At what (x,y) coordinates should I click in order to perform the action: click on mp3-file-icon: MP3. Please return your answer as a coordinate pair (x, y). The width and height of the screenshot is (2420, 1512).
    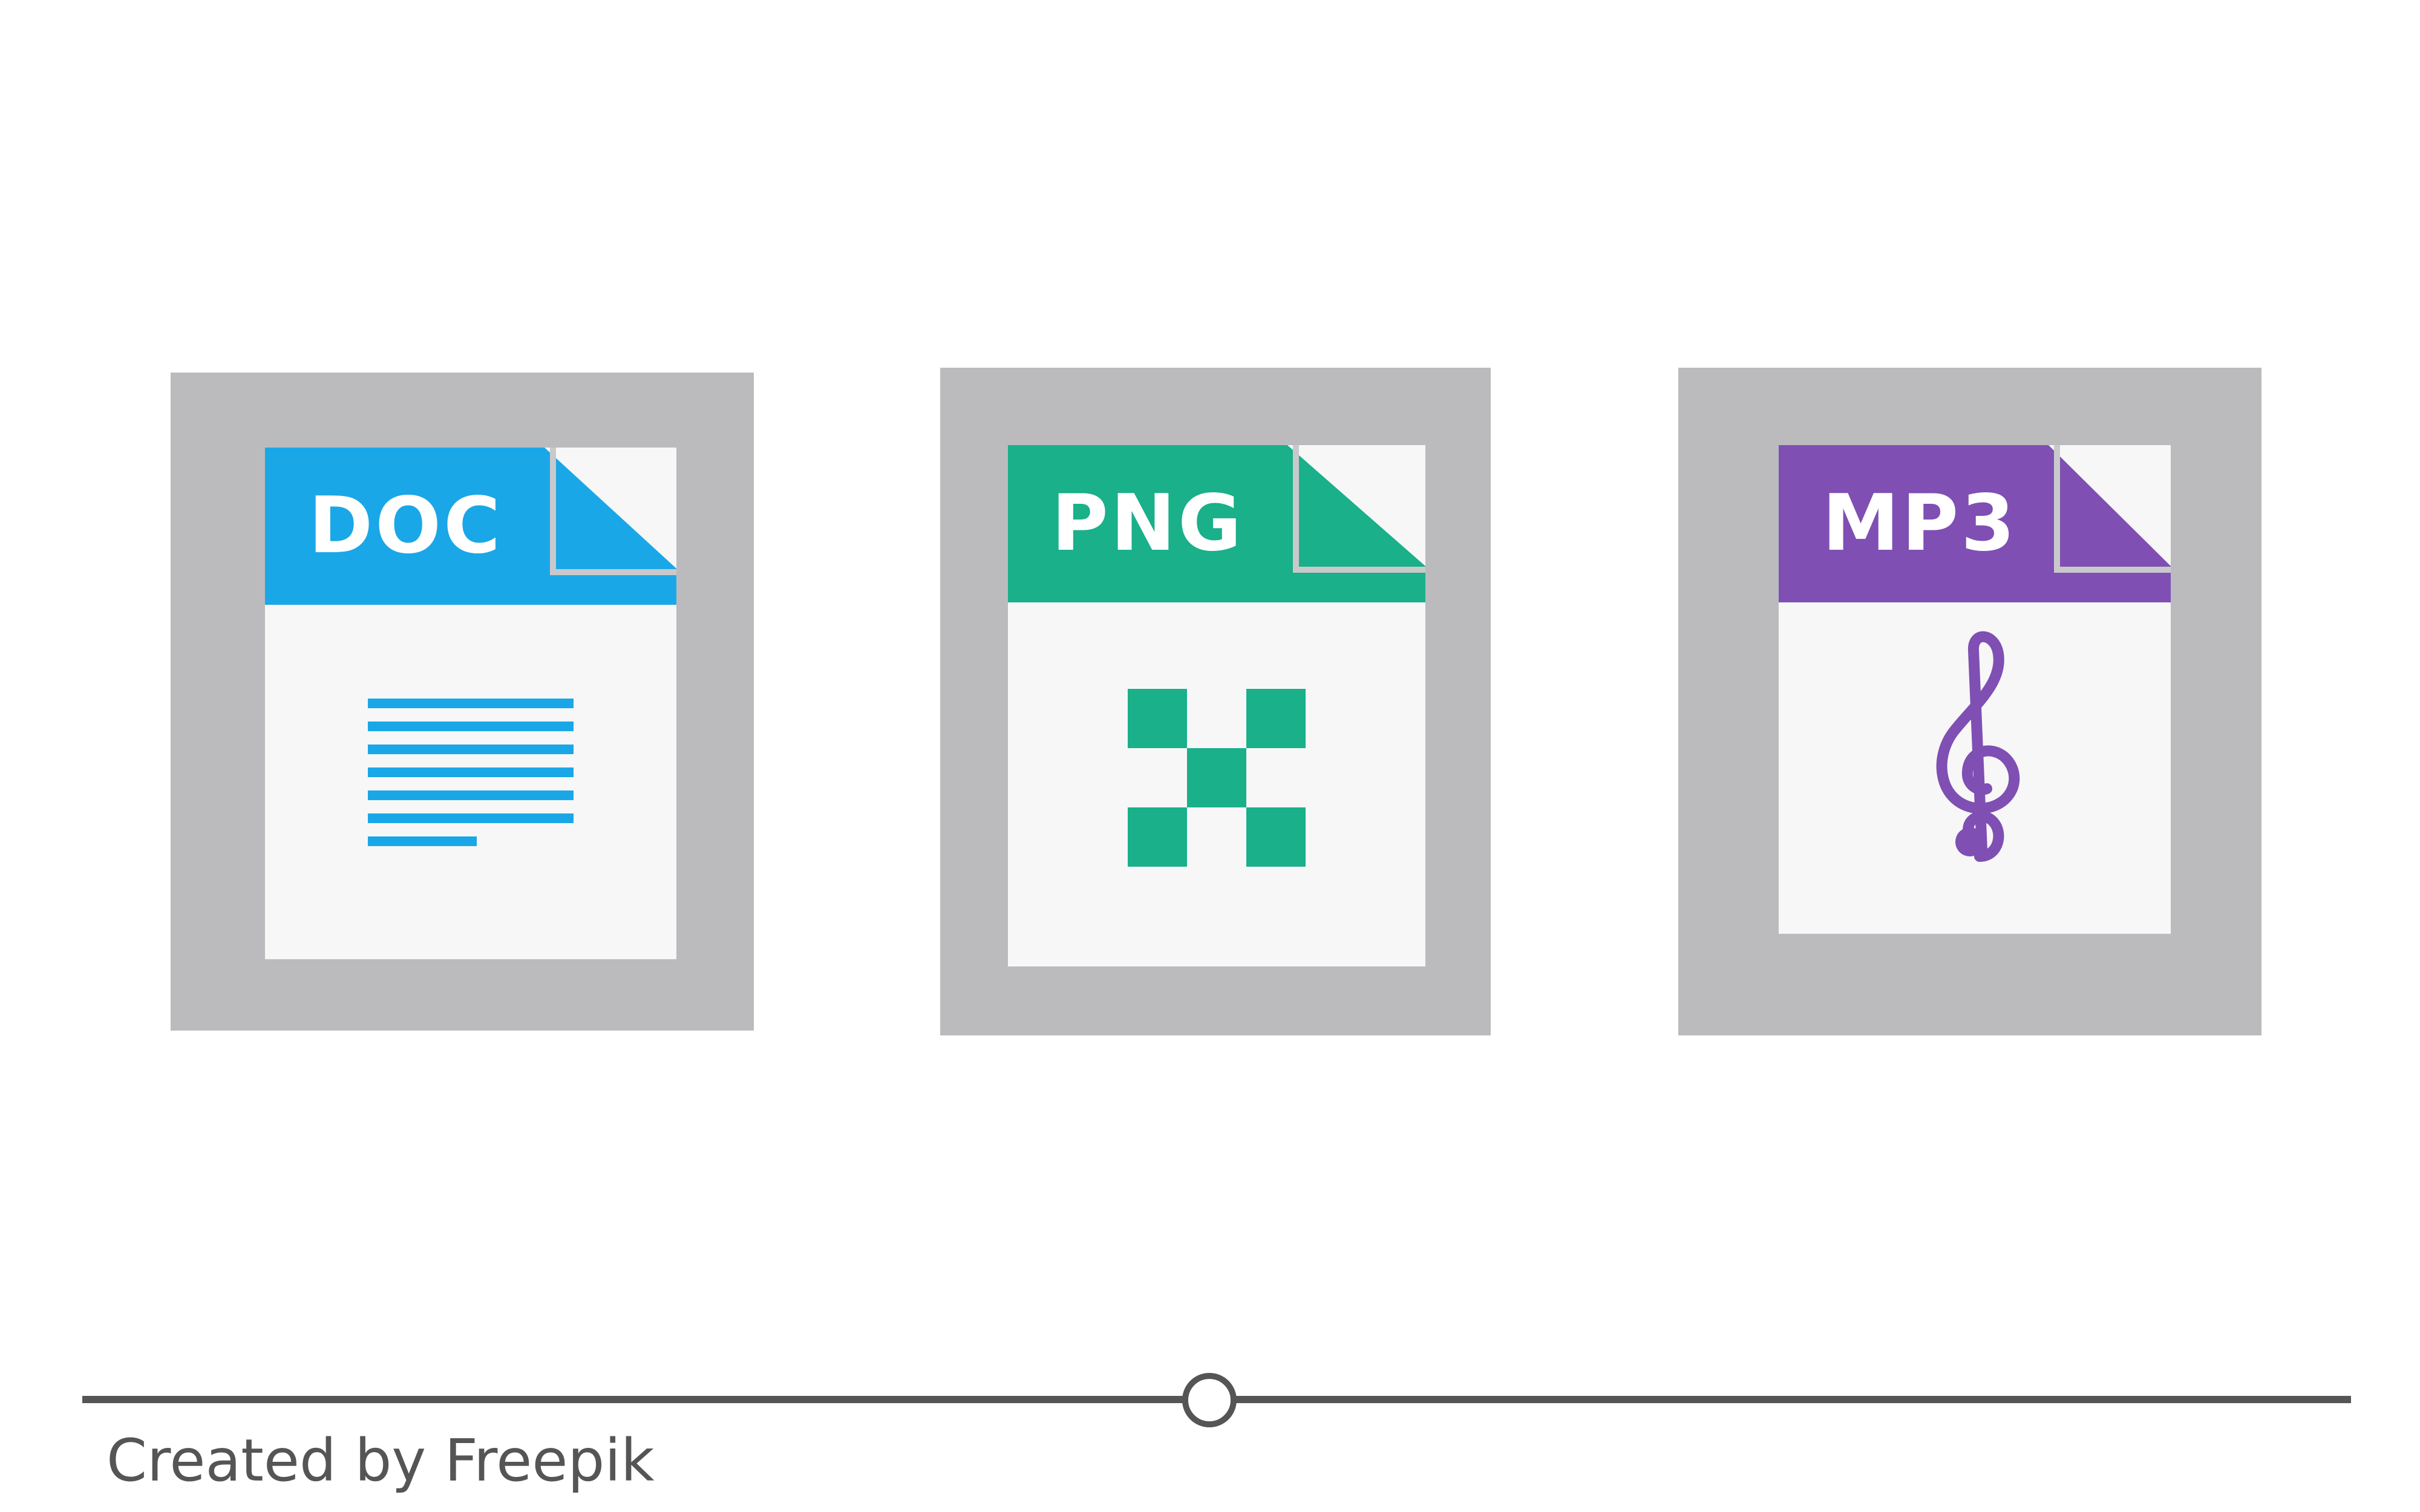
    Looking at the image, I should click on (1975, 689).